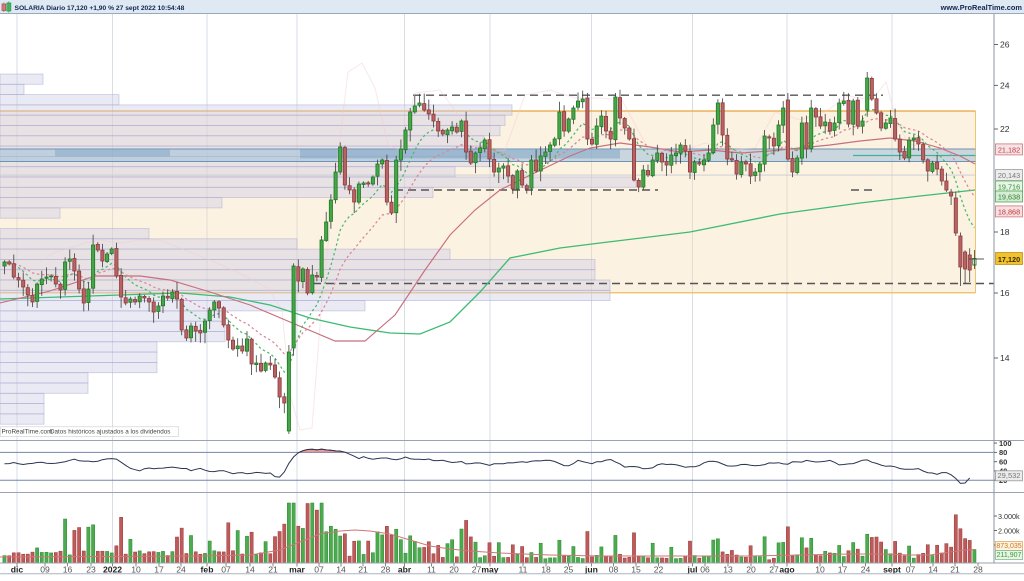 The height and width of the screenshot is (581, 1024). I want to click on svg-text: 3.000k, so click(1009, 516).